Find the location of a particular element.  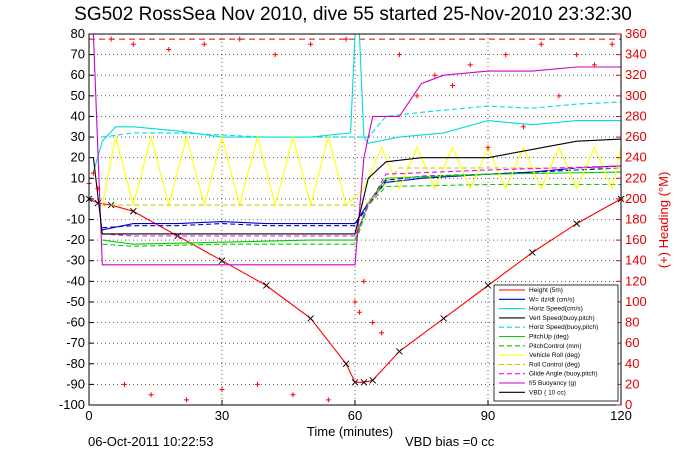

x-tick-label: 60 is located at coordinates (355, 415).